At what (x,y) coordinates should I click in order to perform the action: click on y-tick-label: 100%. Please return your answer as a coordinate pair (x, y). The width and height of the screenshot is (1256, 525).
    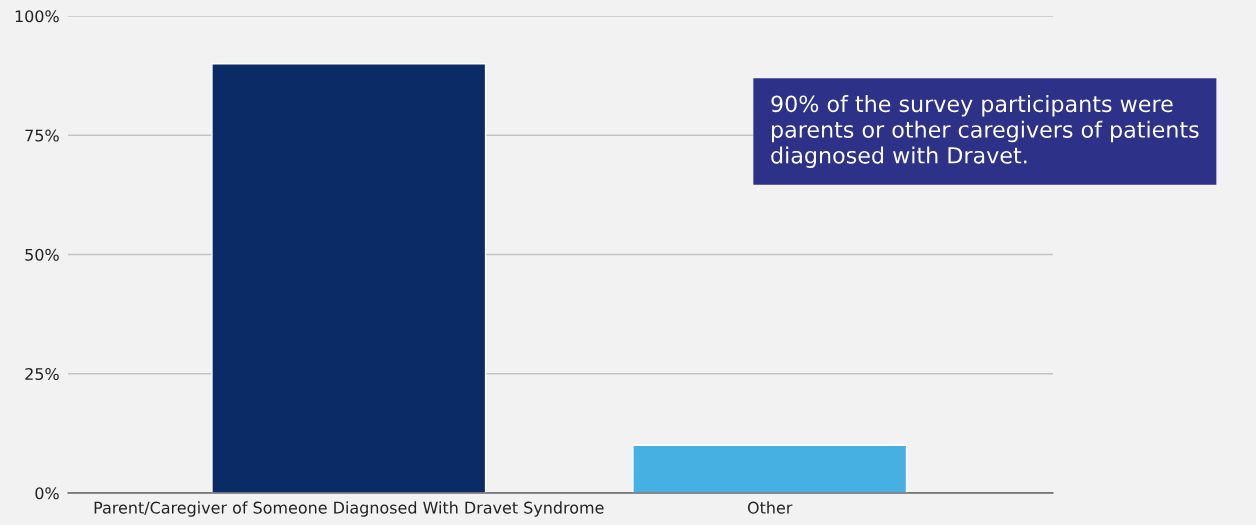
    Looking at the image, I should click on (37, 16).